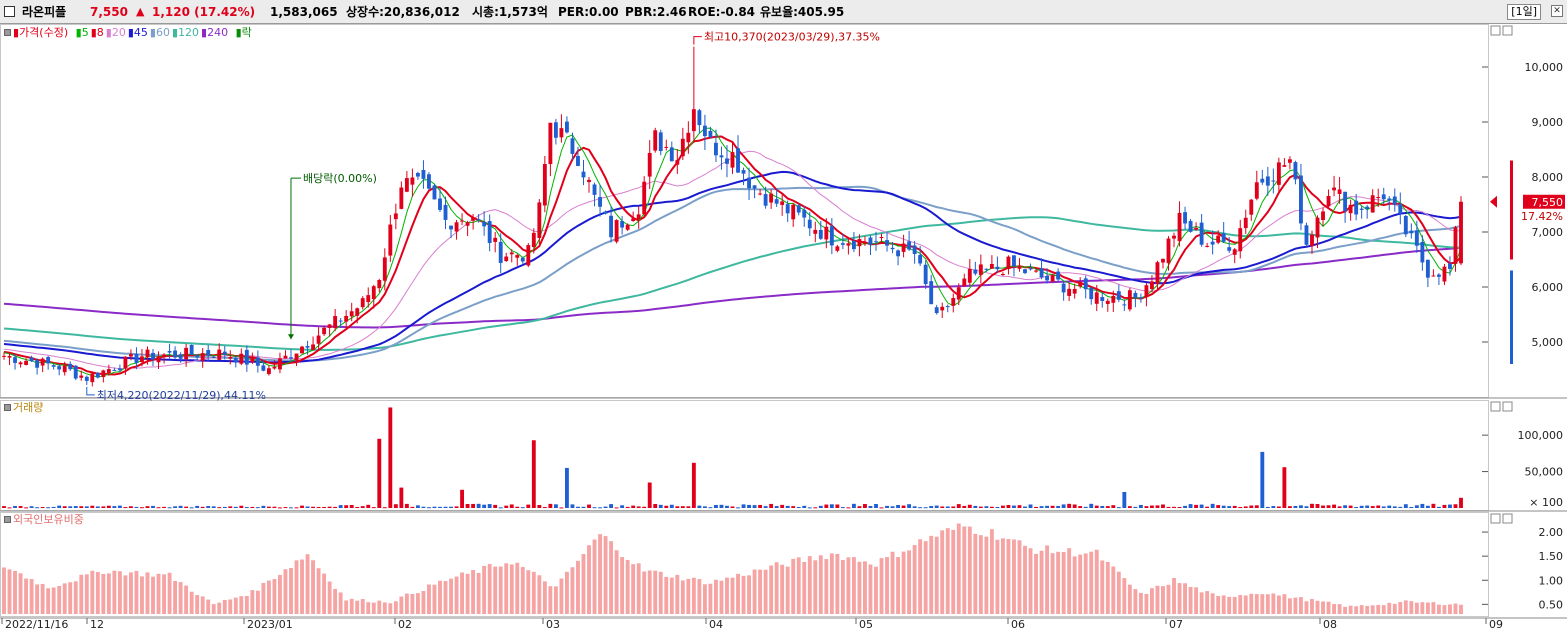  Describe the element at coordinates (215, 32) in the screenshot. I see `legend-ma-240: ▮240` at that location.